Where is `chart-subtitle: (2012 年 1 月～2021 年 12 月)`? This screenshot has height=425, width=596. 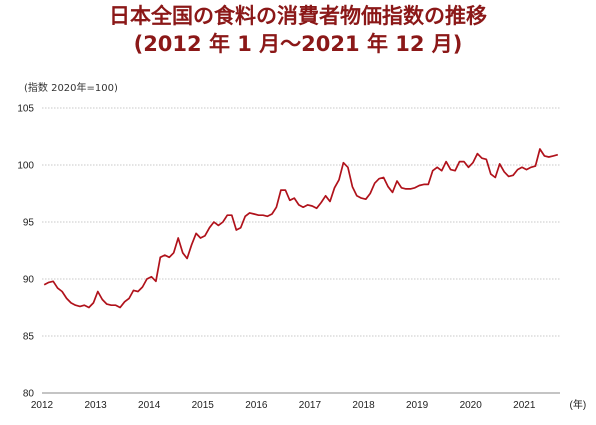 chart-subtitle: (2012 年 1 月～2021 年 12 月) is located at coordinates (298, 44).